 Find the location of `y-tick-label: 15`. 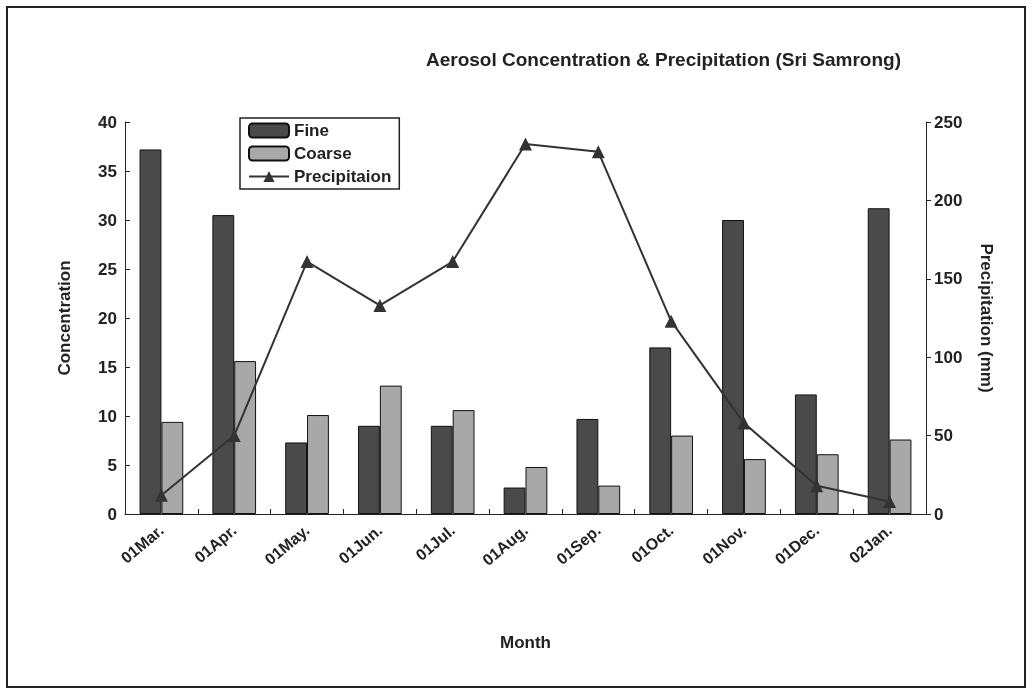

y-tick-label: 15 is located at coordinates (107, 367).